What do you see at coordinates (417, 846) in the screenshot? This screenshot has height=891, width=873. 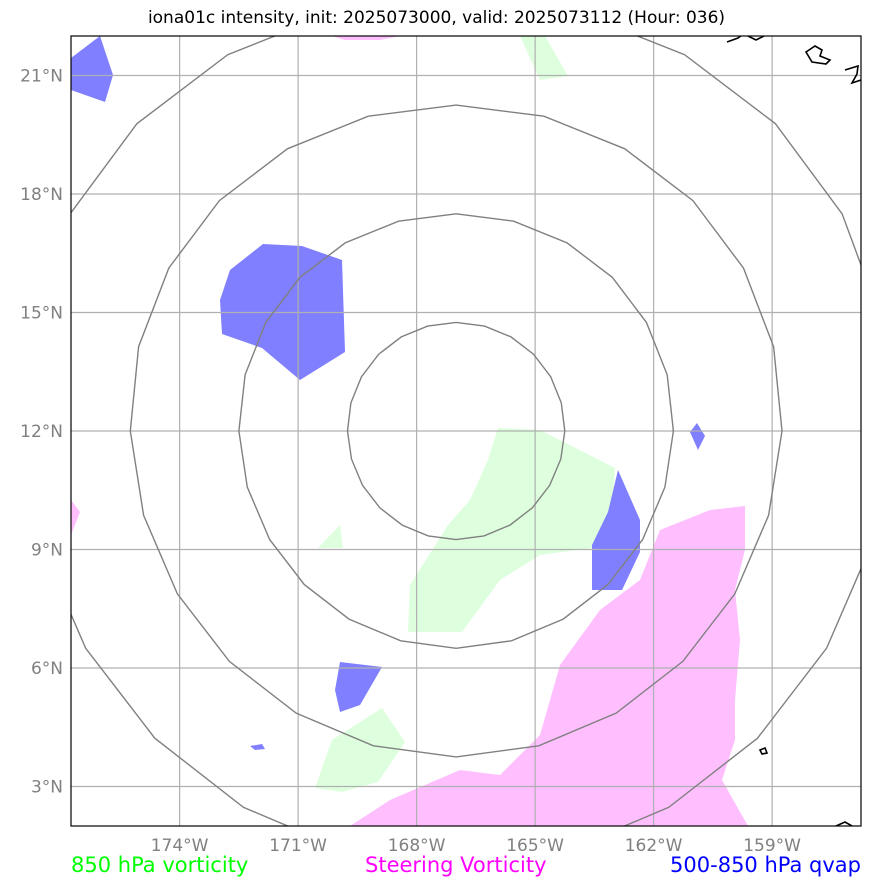 I see `longitude-tick-label: 168°W` at bounding box center [417, 846].